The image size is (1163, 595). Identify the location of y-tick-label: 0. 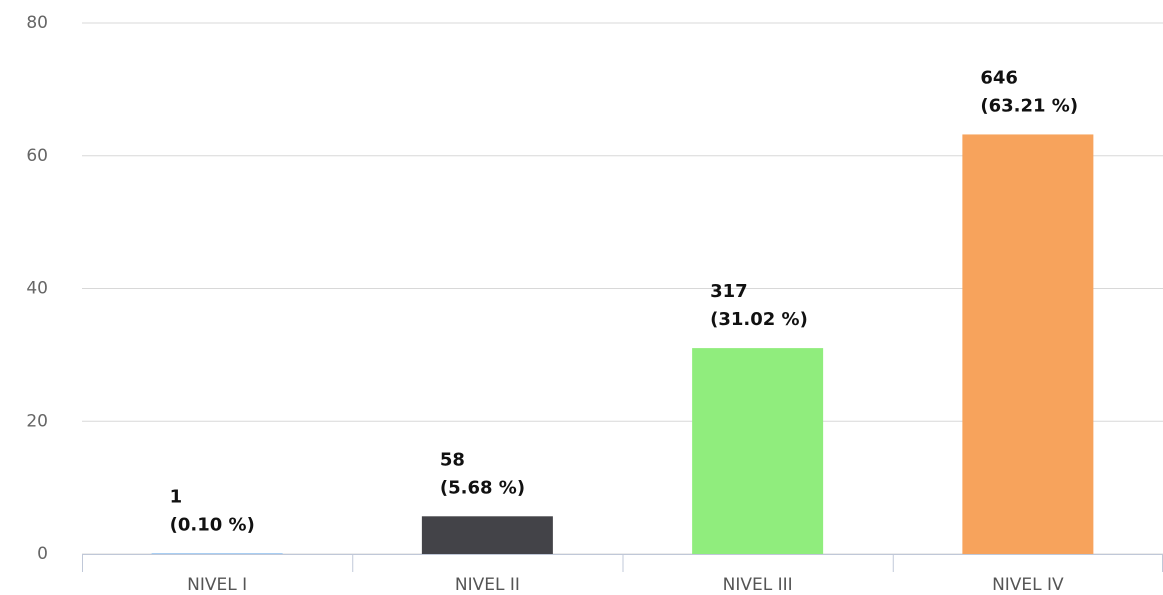
(42, 554).